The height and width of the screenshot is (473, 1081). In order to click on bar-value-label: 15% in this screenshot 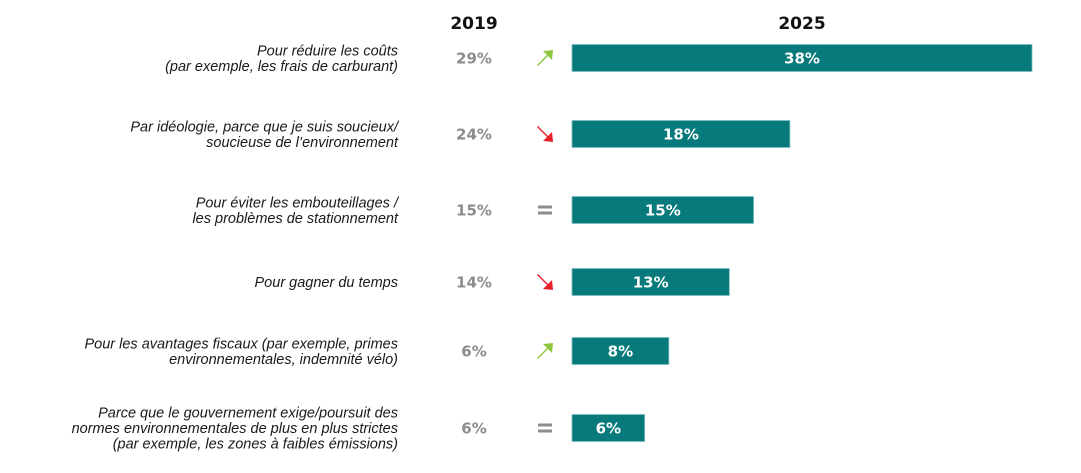, I will do `click(663, 211)`.